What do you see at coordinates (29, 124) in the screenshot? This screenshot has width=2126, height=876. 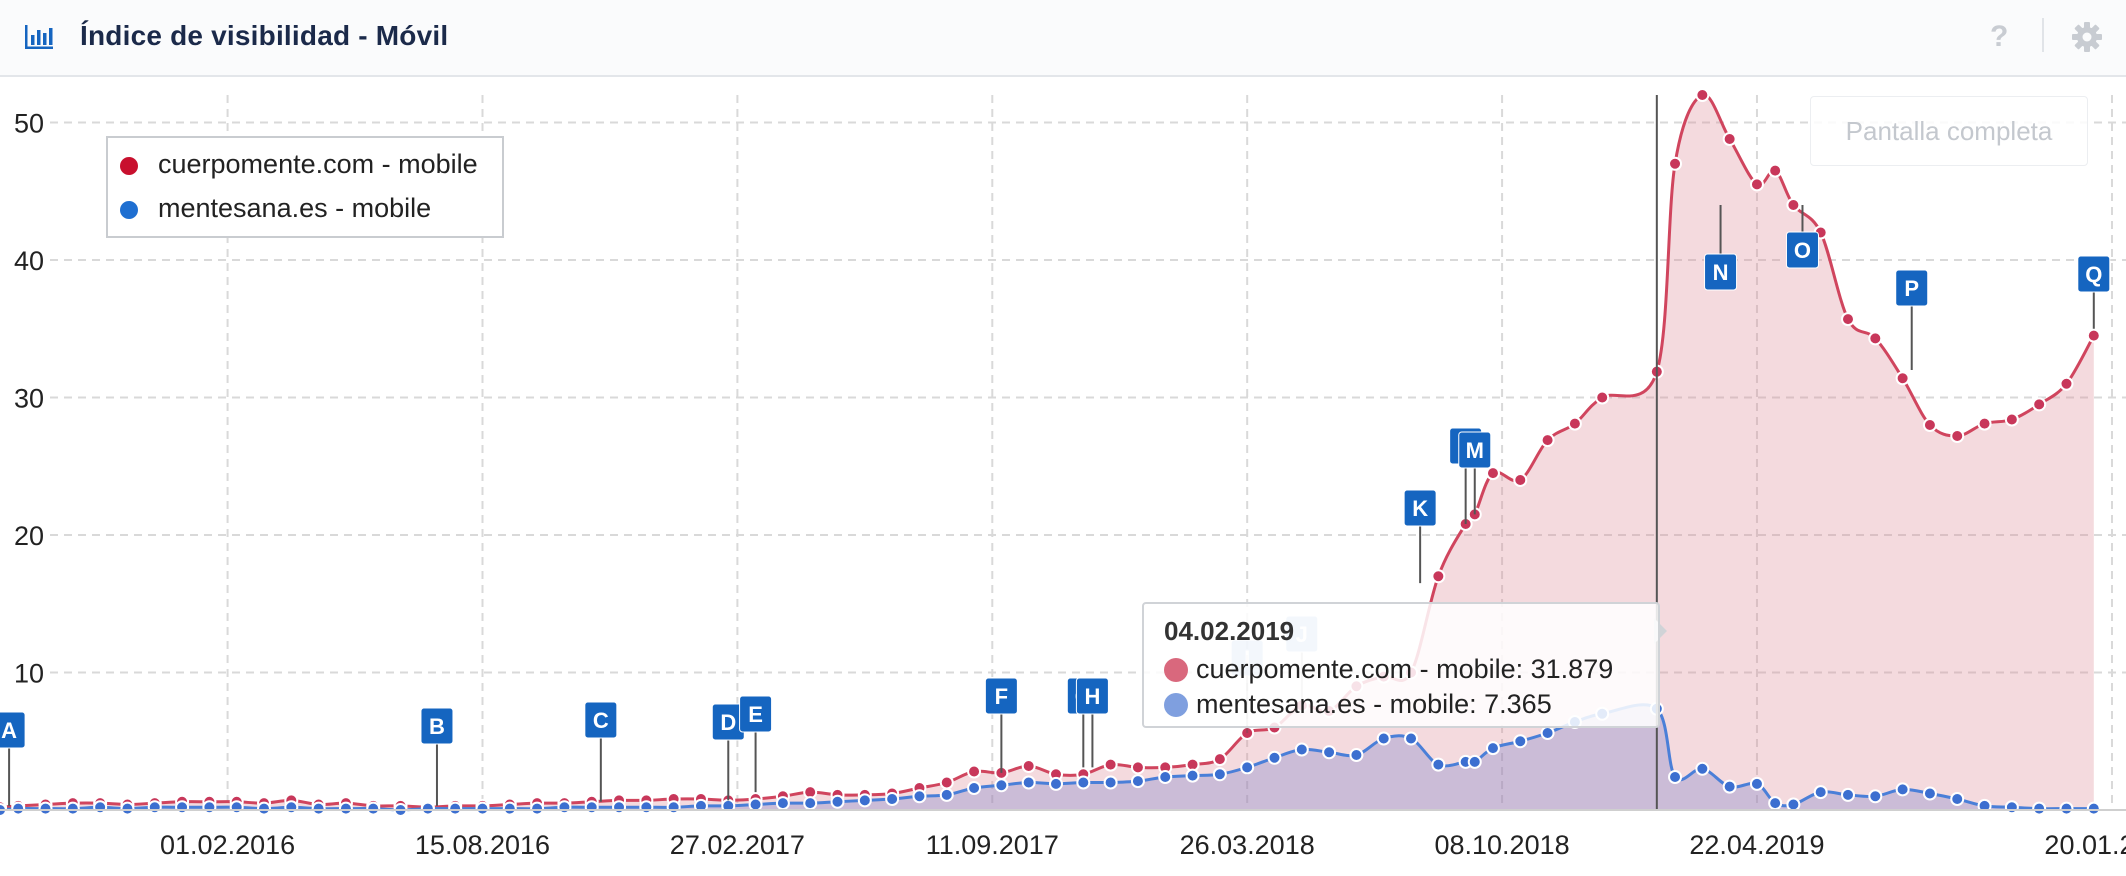 I see `y-tick-label: 50` at bounding box center [29, 124].